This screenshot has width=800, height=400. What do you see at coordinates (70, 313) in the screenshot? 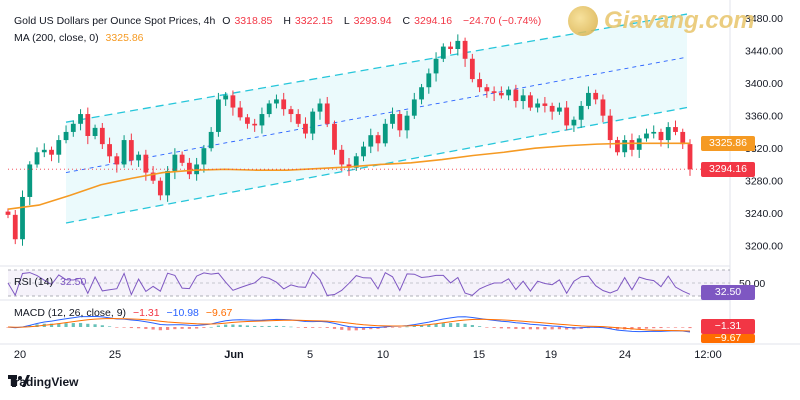
I see `macd-label: MACD (12, 26, close, 9)` at bounding box center [70, 313].